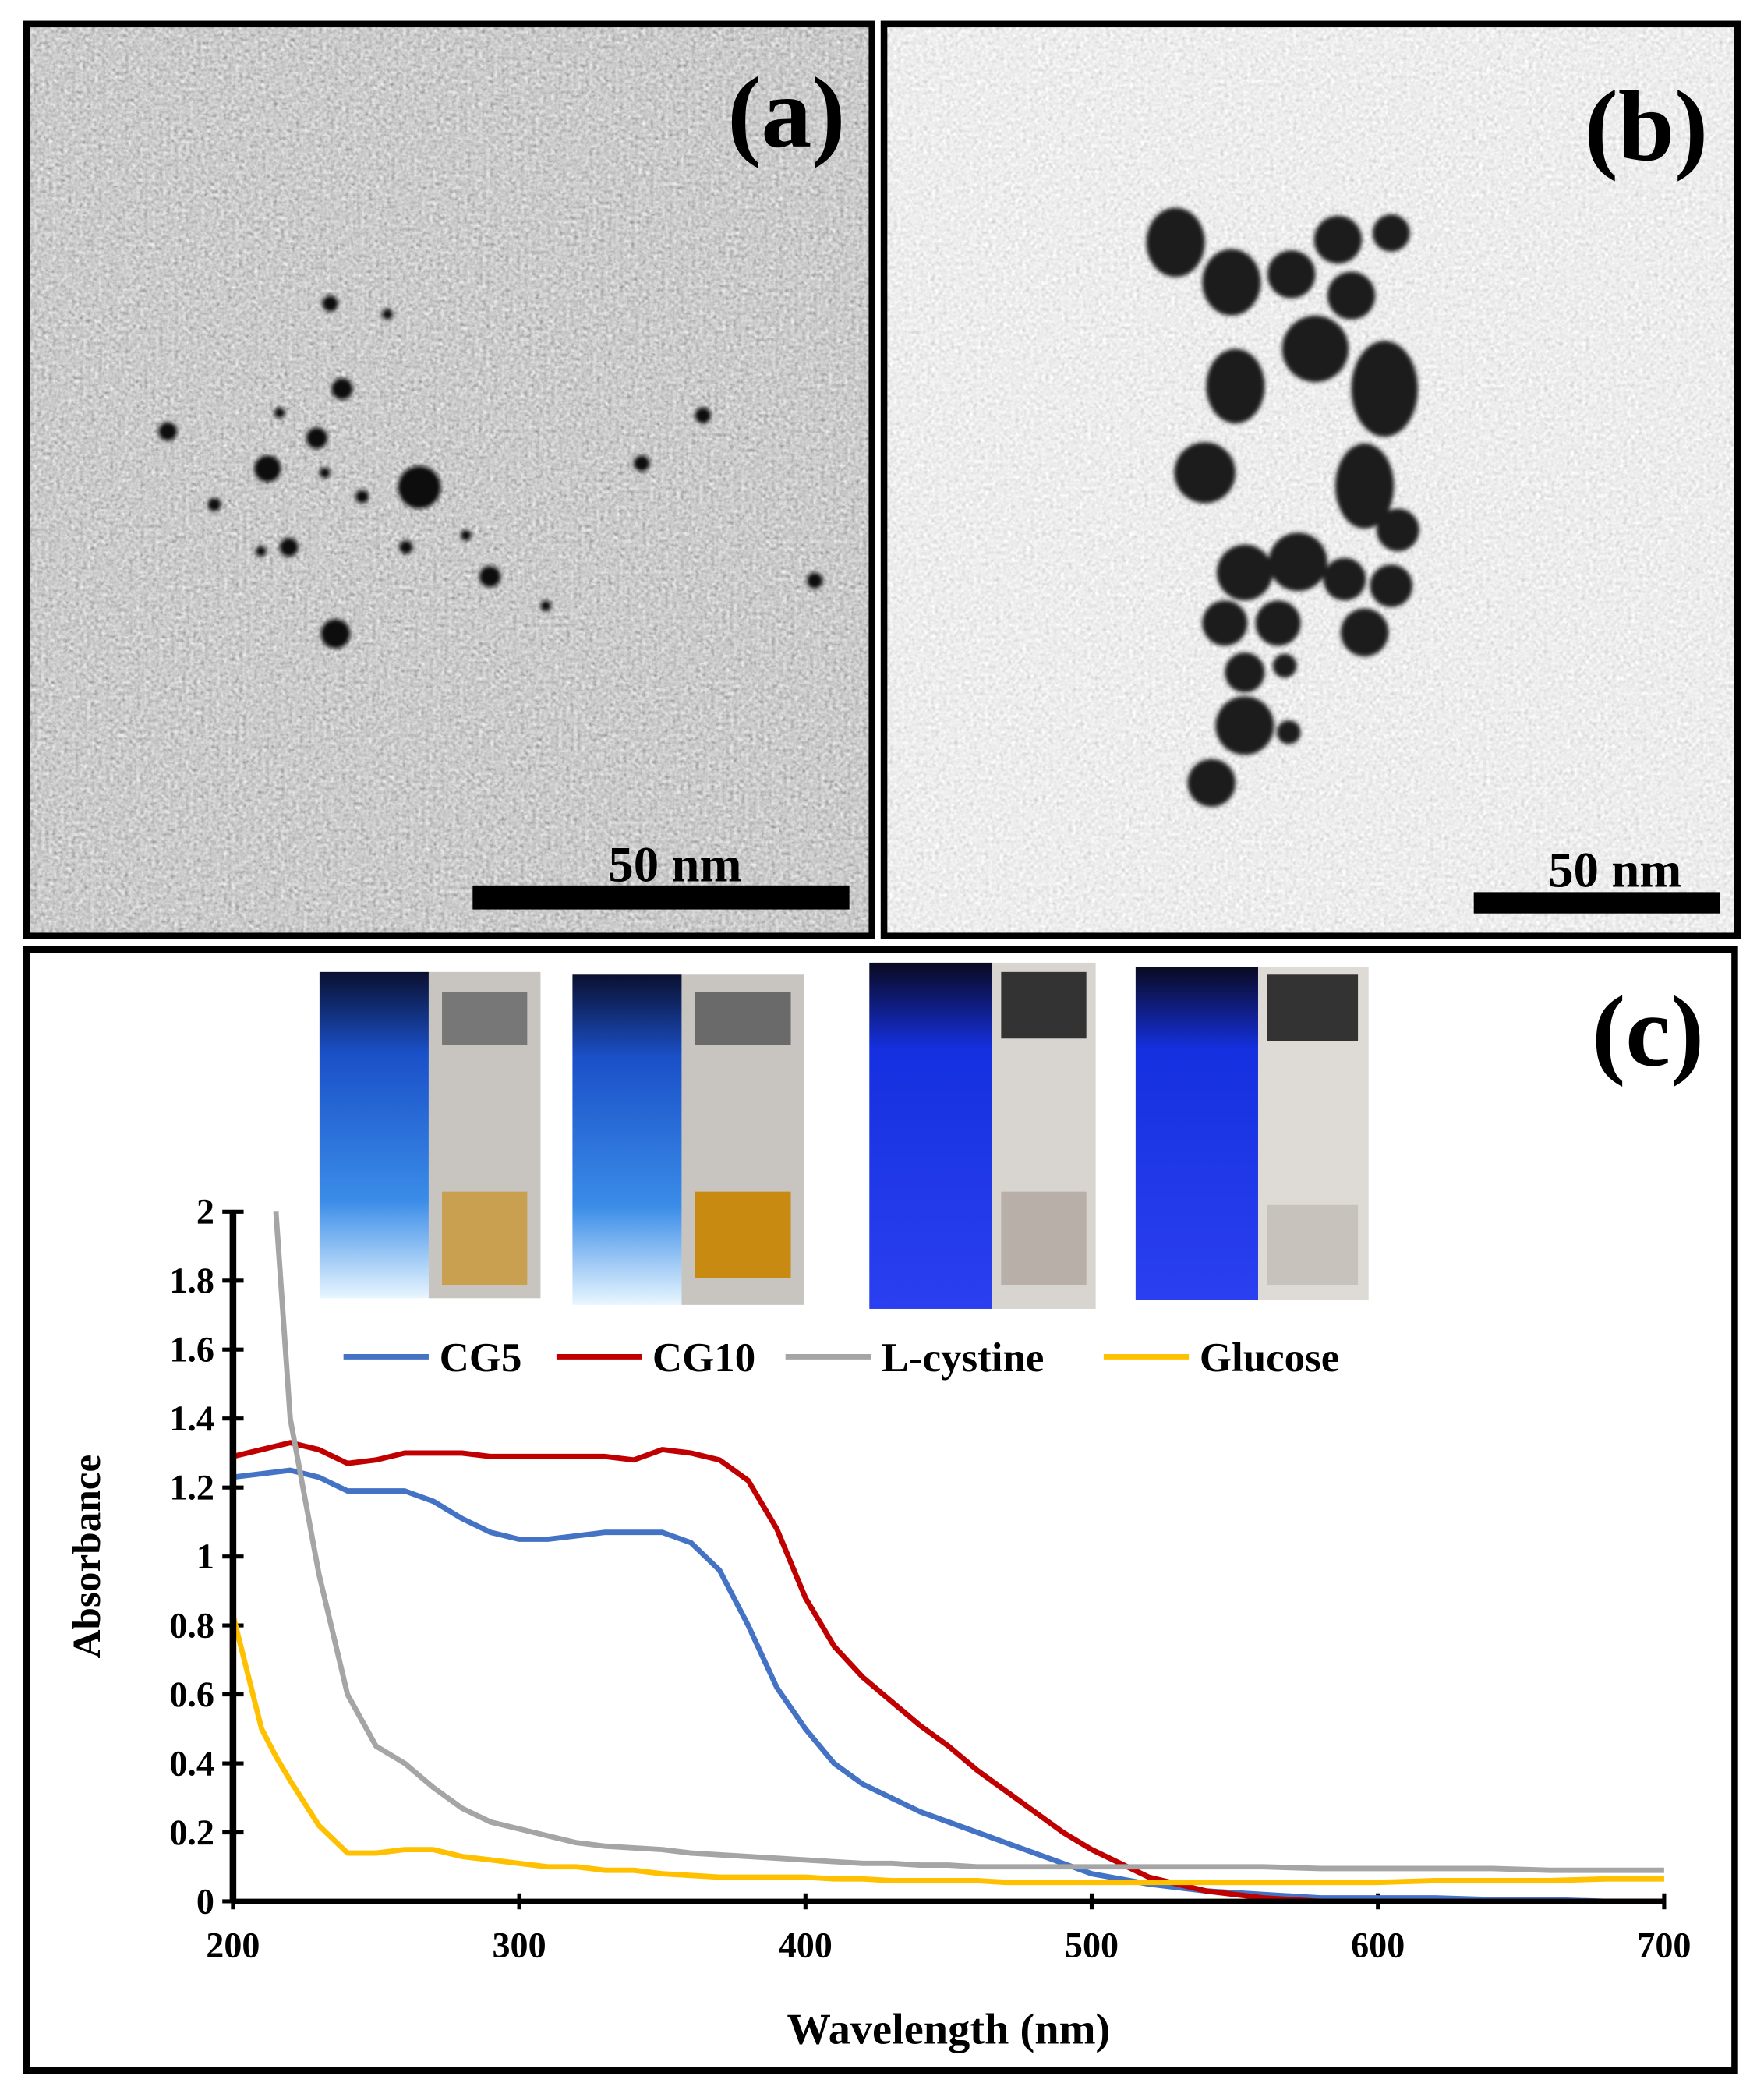 The image size is (1764, 2097). What do you see at coordinates (192, 1694) in the screenshot?
I see `y-tick-label: 0.6` at bounding box center [192, 1694].